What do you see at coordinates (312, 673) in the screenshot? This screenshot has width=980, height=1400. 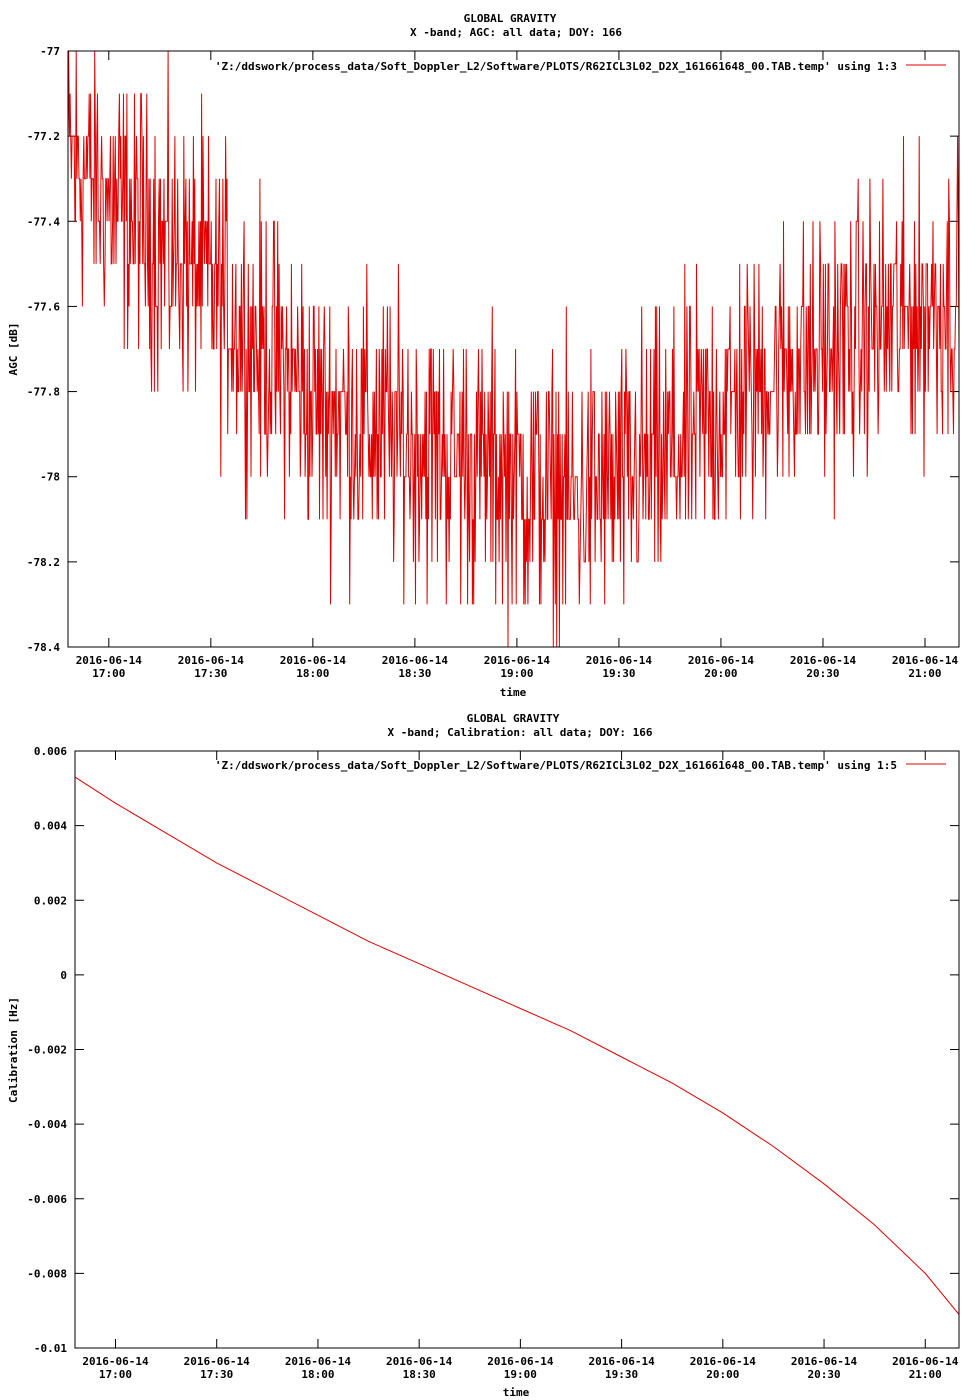 I see `agc-chart-xtick-time: 18:00` at bounding box center [312, 673].